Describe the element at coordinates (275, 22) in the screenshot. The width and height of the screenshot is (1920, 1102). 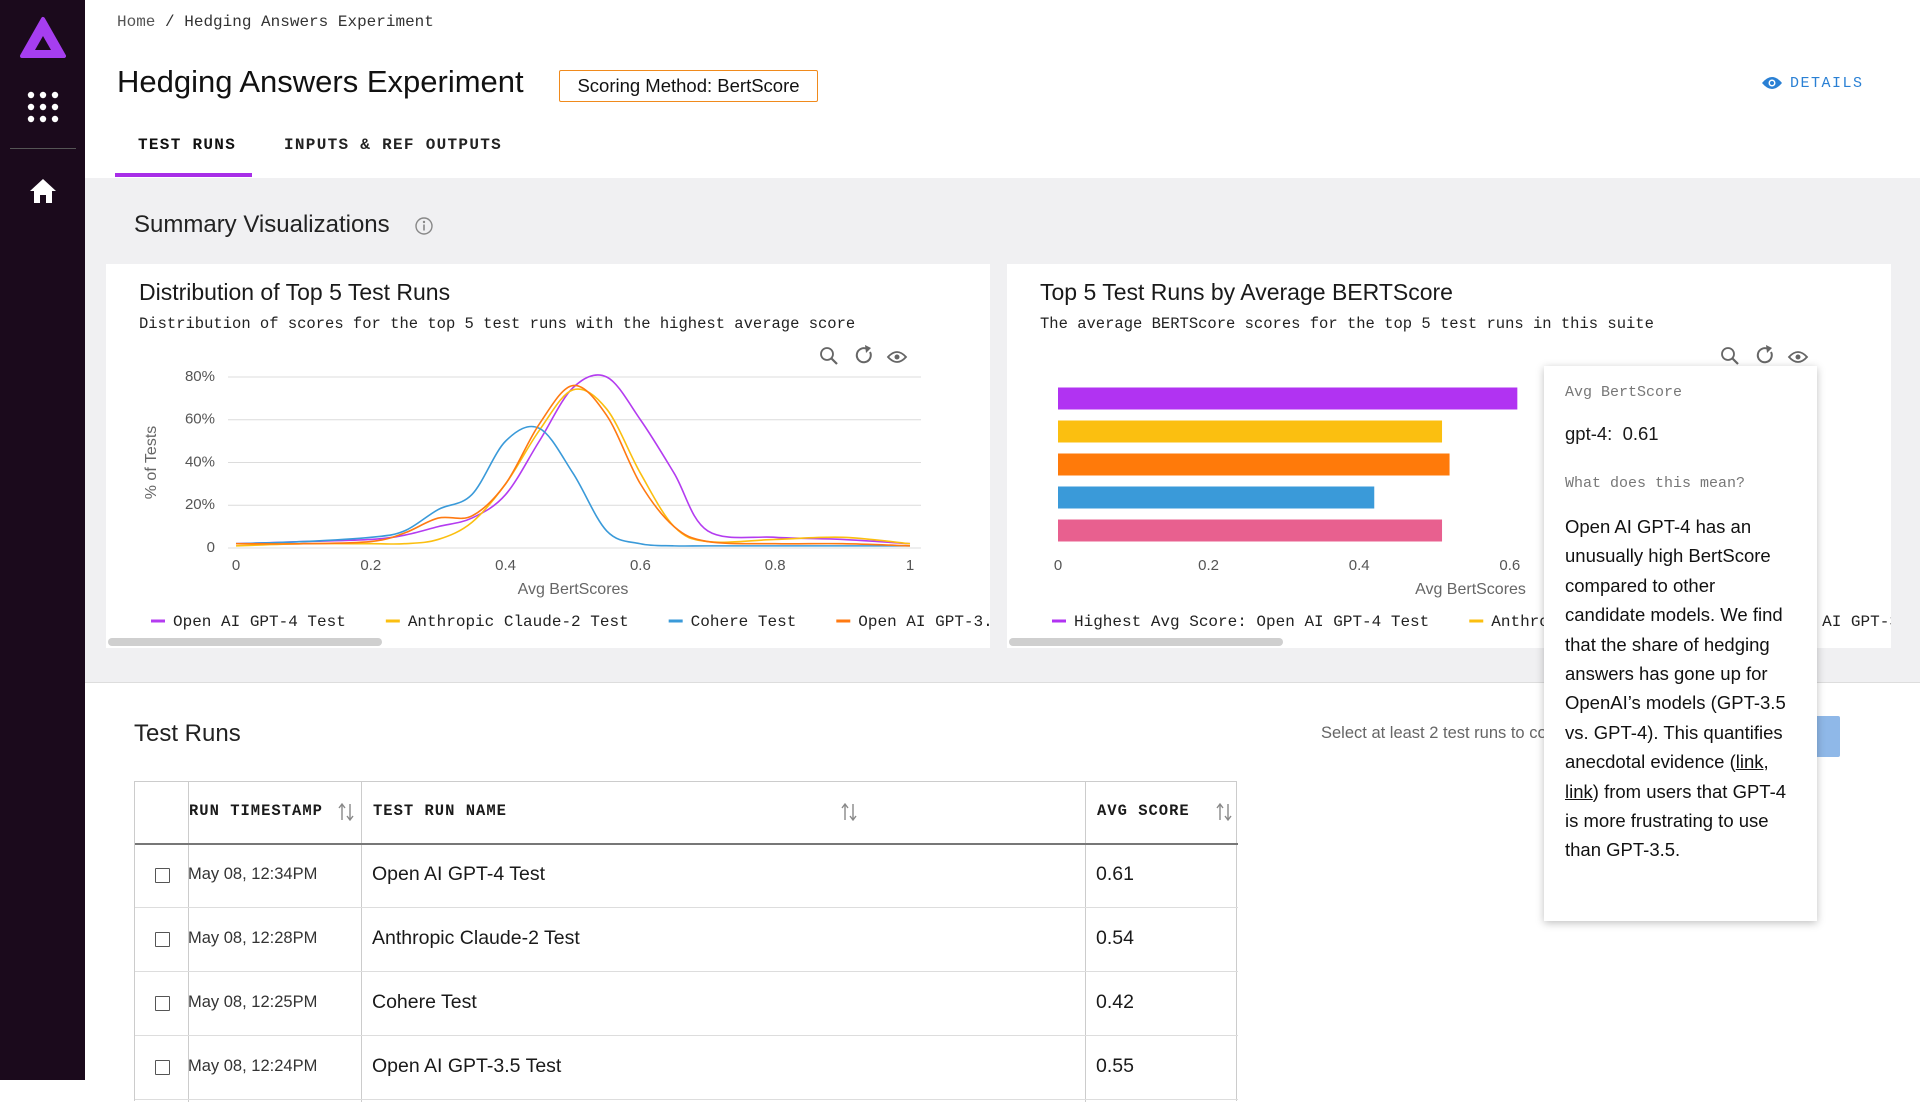
I see `breadcrumb: Home / Hedging Answers Experiment` at that location.